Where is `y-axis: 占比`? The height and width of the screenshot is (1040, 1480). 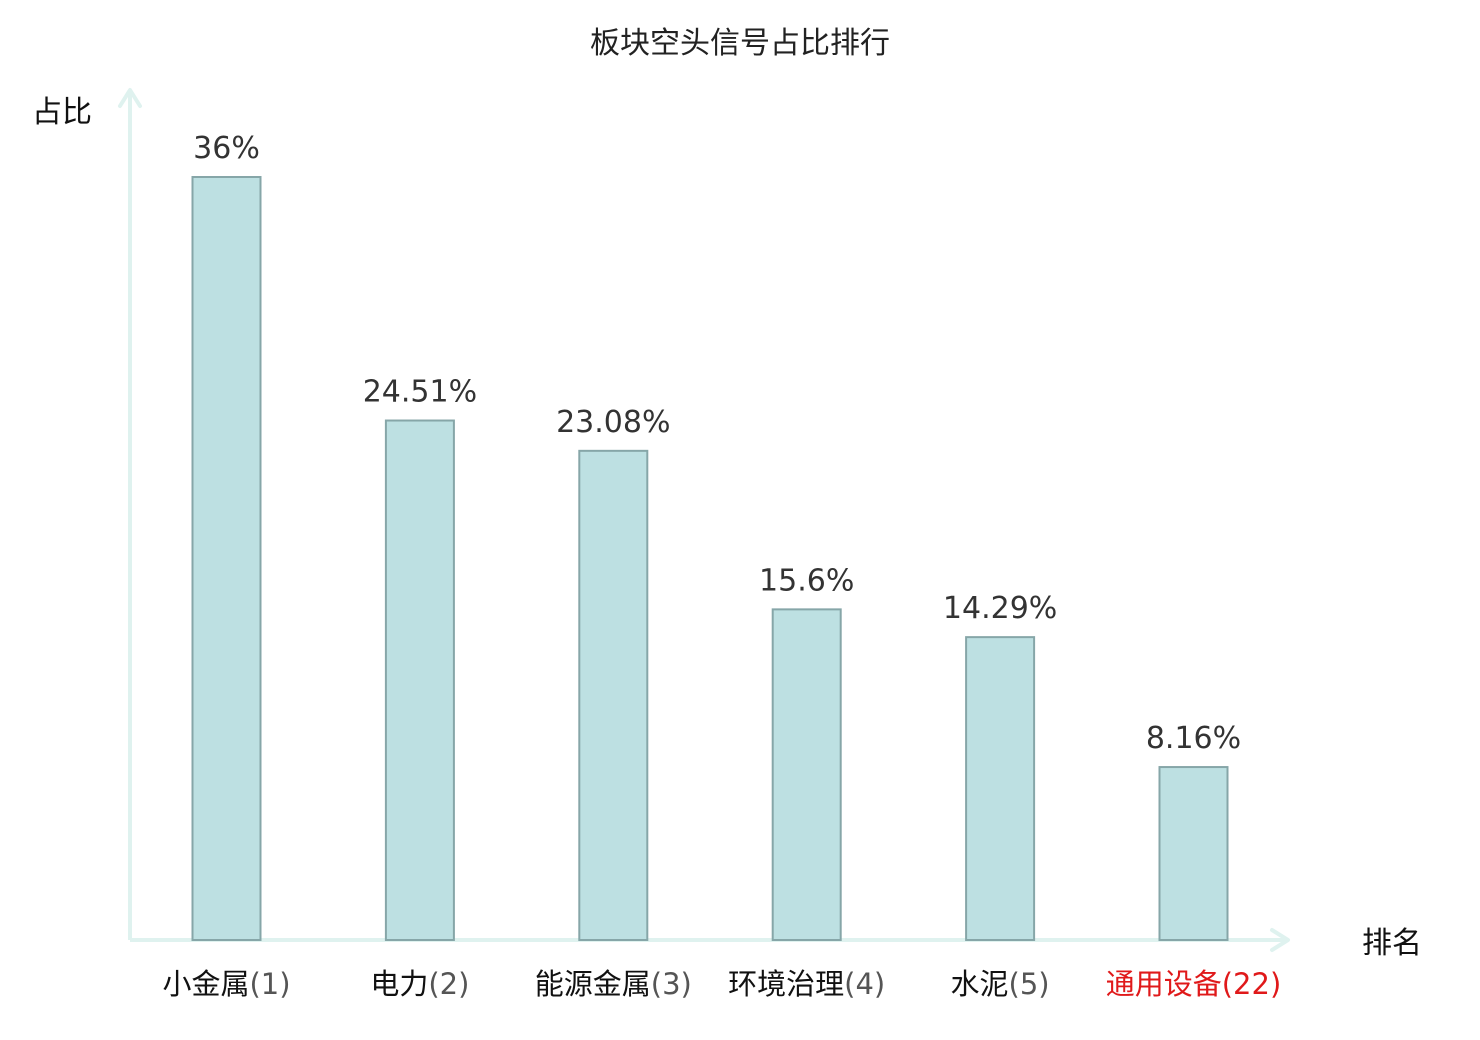 y-axis: 占比 is located at coordinates (87, 514).